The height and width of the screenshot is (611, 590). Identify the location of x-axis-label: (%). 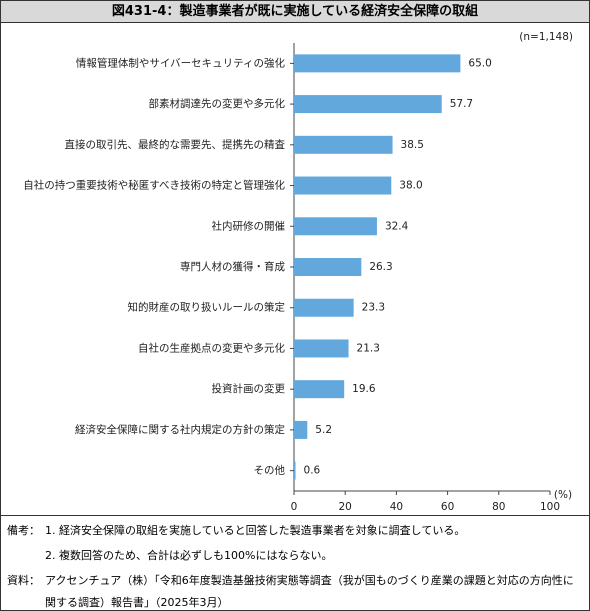
(563, 495).